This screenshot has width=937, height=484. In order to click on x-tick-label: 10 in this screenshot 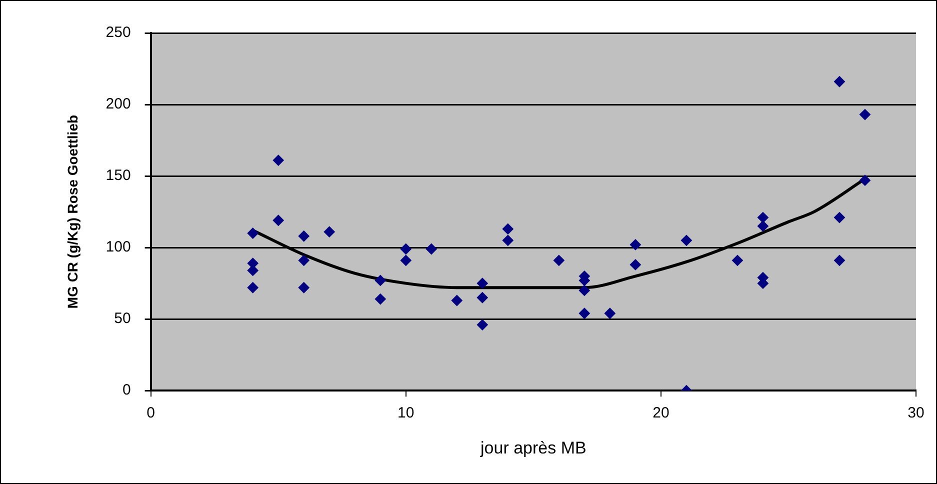, I will do `click(406, 413)`.